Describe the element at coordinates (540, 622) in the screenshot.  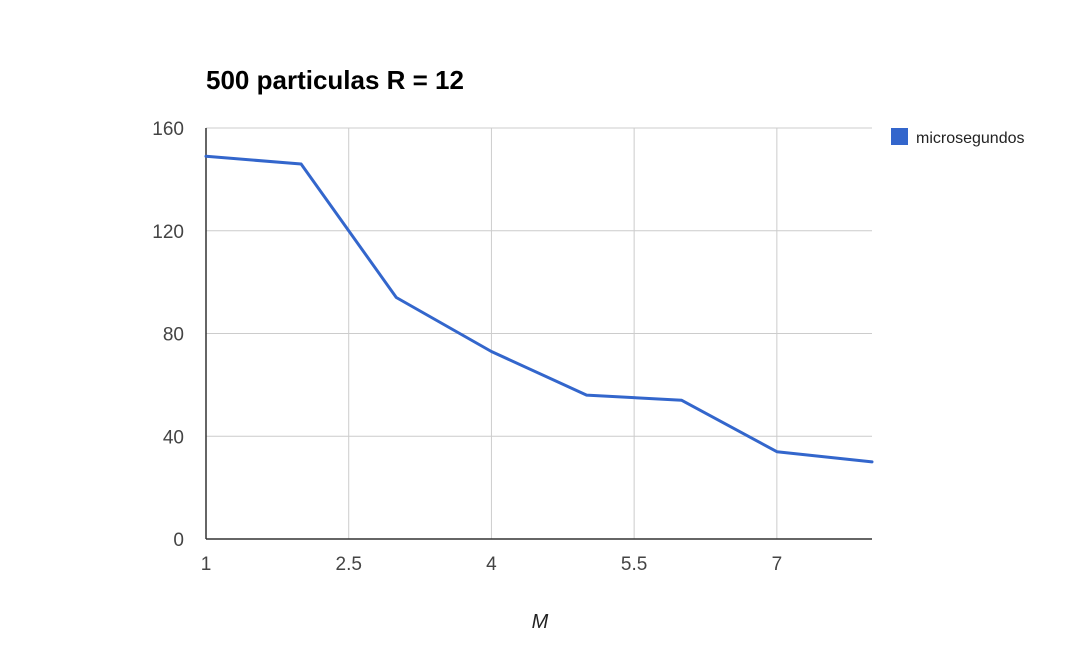
I see `x-axis-title: M` at that location.